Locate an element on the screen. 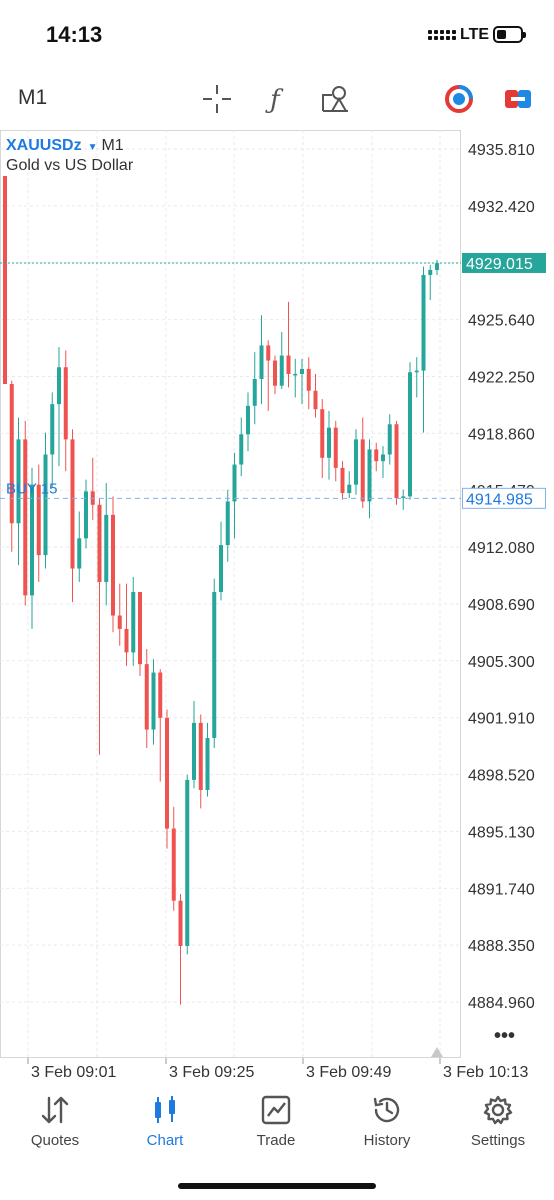 The width and height of the screenshot is (554, 1200). symbol-header: XAUUSDz ▼ M1 is located at coordinates (65, 146).